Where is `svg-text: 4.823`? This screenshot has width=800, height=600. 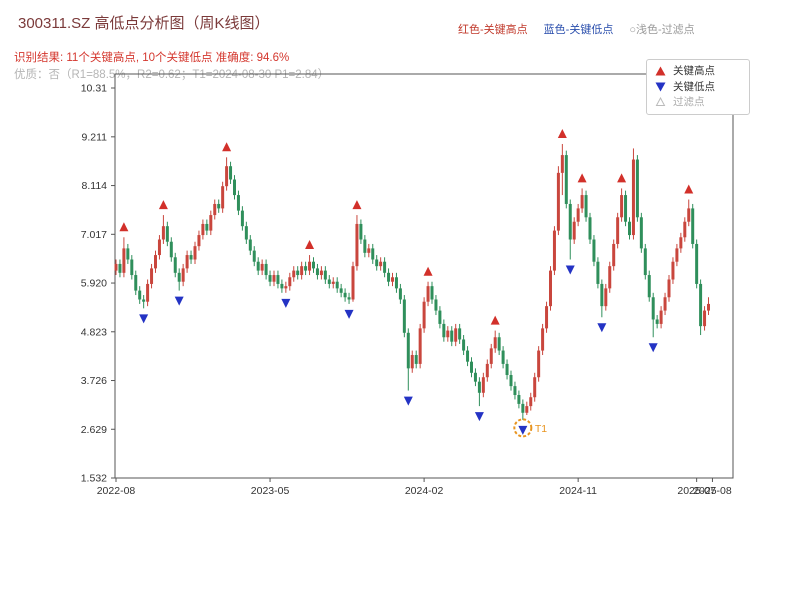
svg-text: 4.823 is located at coordinates (94, 332).